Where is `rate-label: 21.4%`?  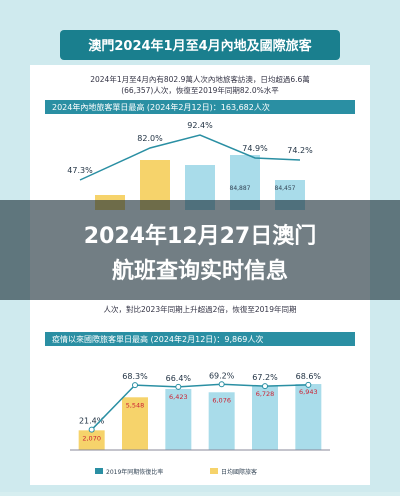 rate-label: 21.4% is located at coordinates (92, 421).